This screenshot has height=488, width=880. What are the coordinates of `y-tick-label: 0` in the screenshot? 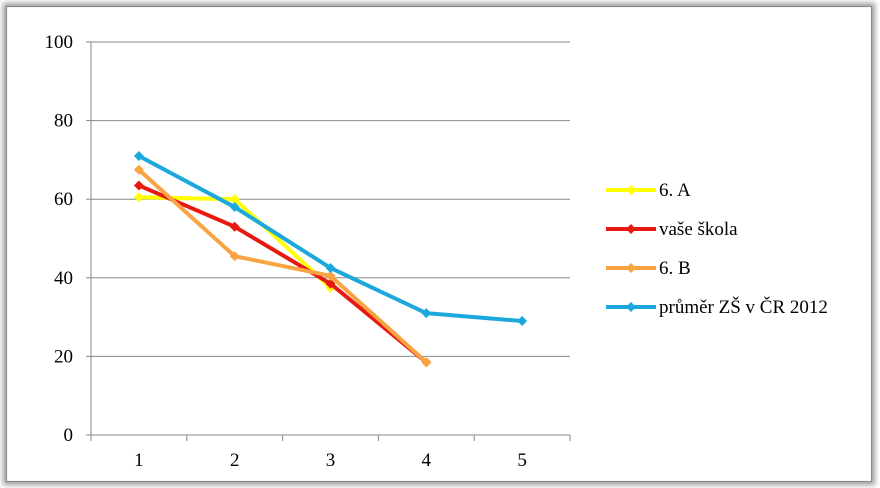 It's located at (69, 435).